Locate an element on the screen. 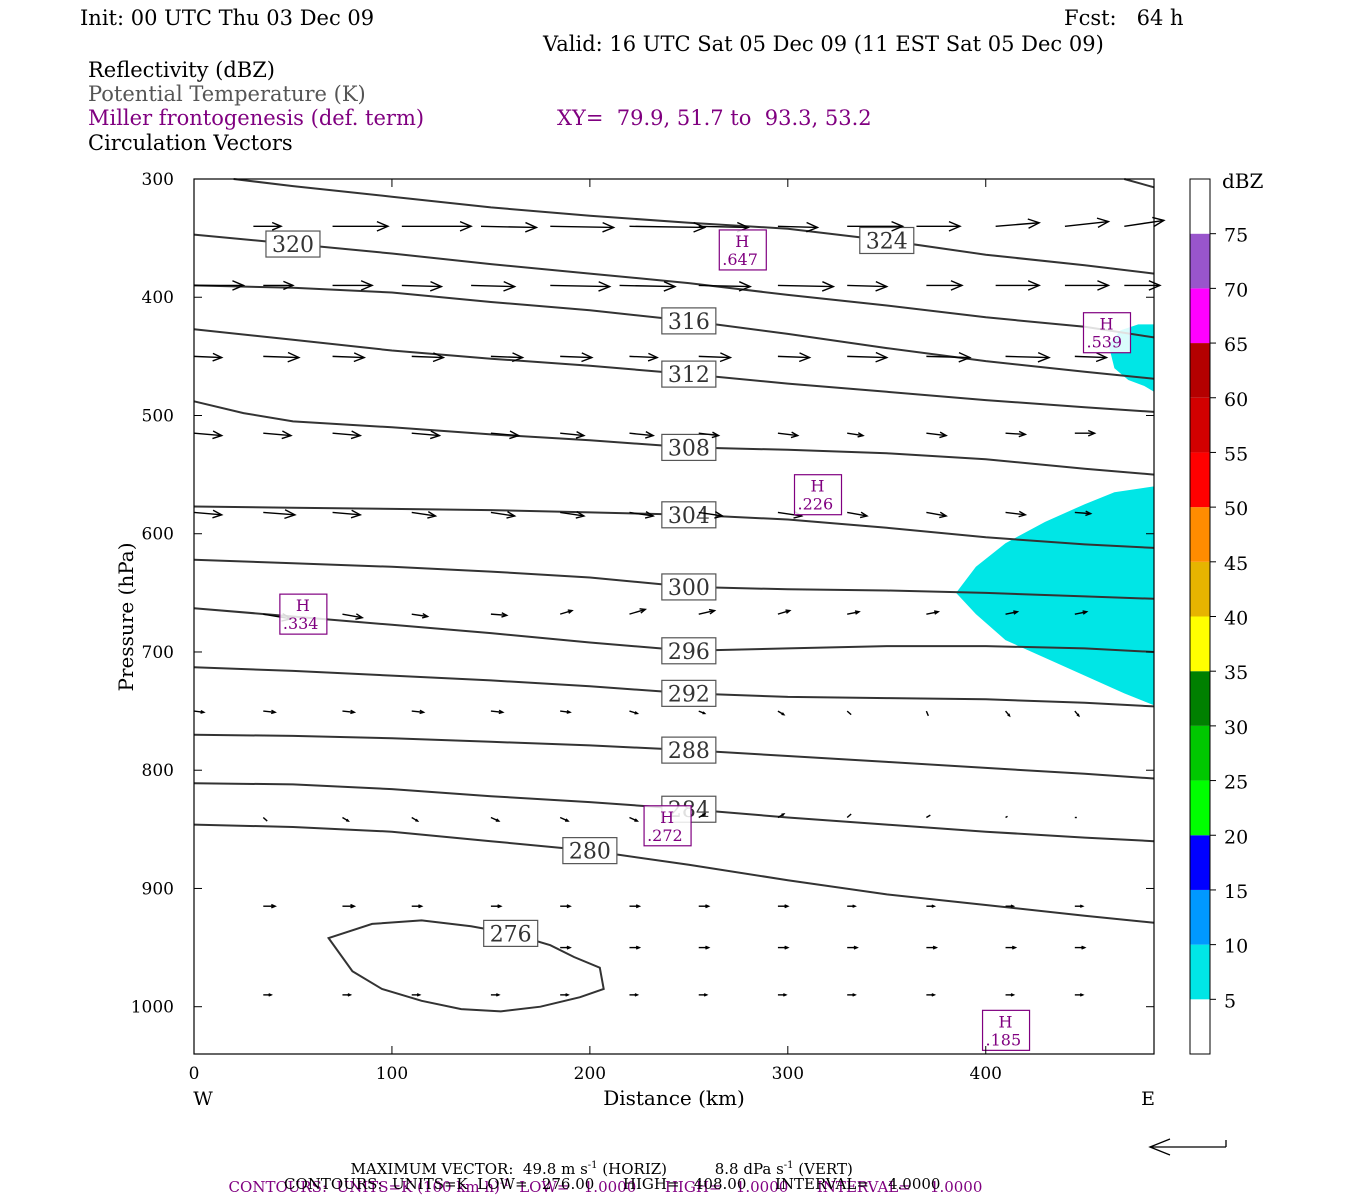 Image resolution: width=1350 pixels, height=1200 pixels. theta-label-296: 296 is located at coordinates (689, 652).